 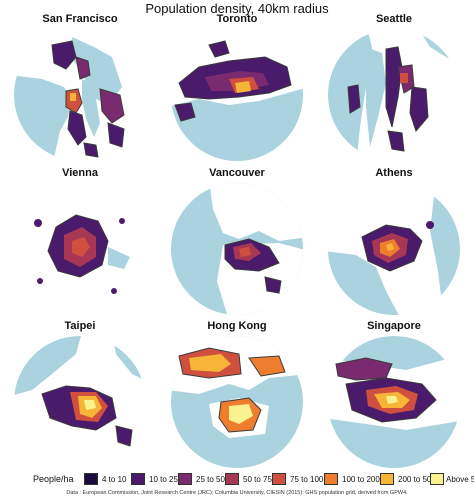 I want to click on map-toronto, so click(x=237, y=95).